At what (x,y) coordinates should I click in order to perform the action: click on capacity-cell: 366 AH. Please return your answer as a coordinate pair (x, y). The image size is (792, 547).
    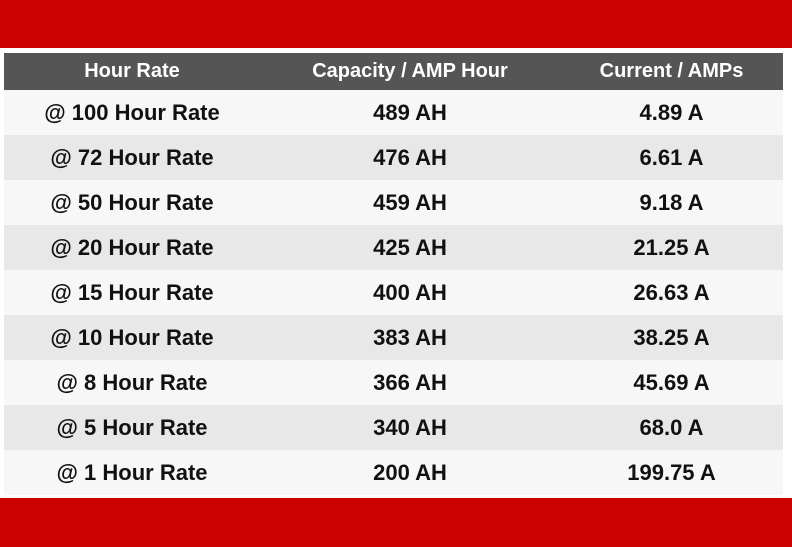
    Looking at the image, I should click on (410, 382).